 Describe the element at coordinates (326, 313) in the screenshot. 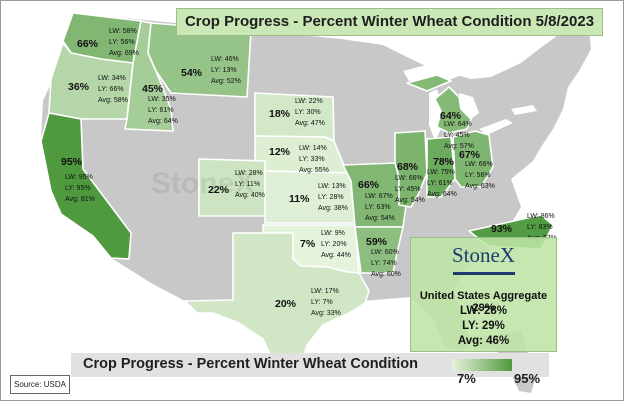

I see `tx-avg: Avg: 33%` at that location.